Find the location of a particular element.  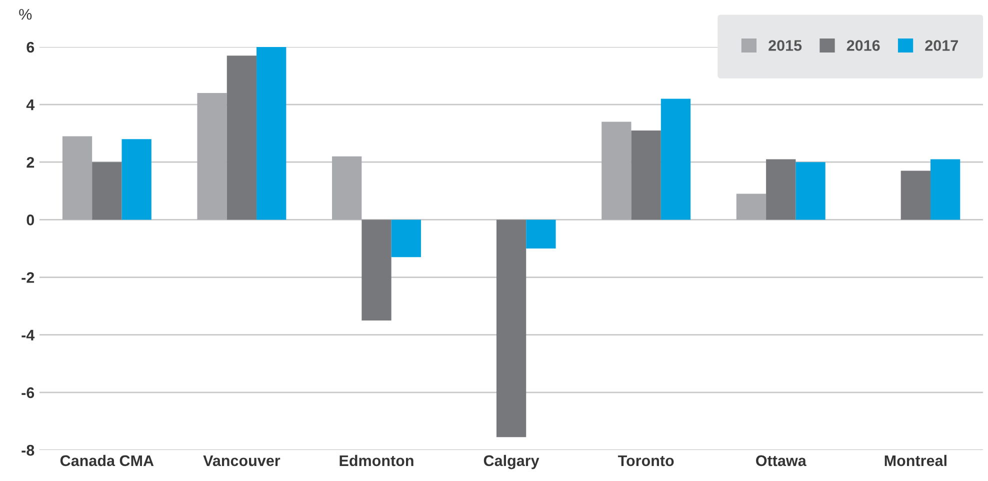

y-tick-label: -4 is located at coordinates (28, 335).